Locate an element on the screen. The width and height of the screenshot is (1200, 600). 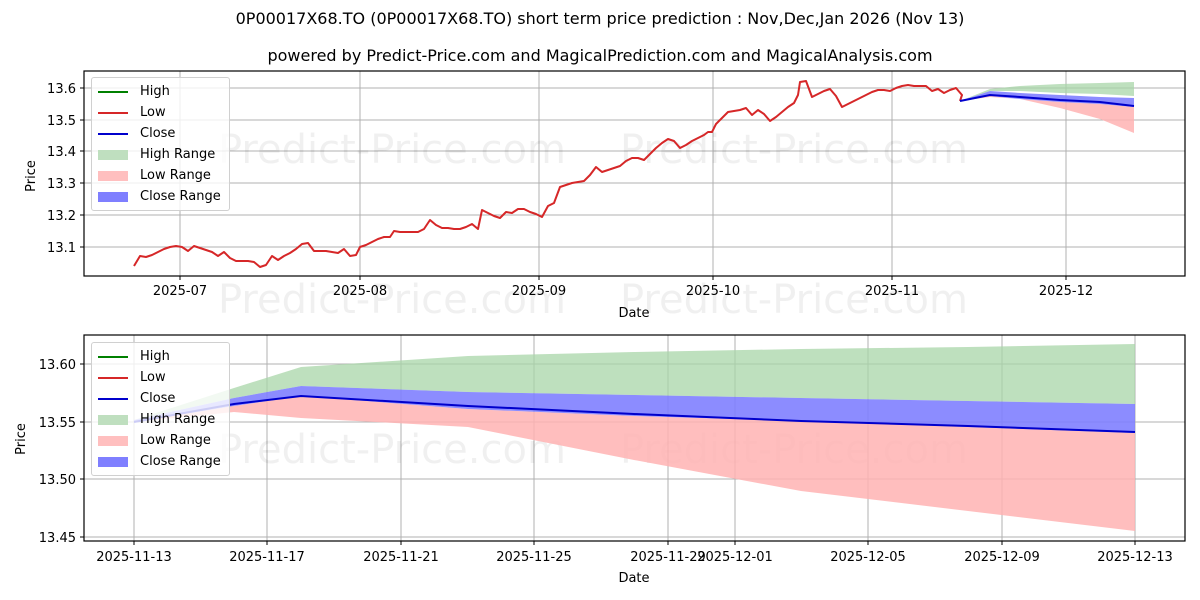
y-tick-label: 13.1 is located at coordinates (61, 248).